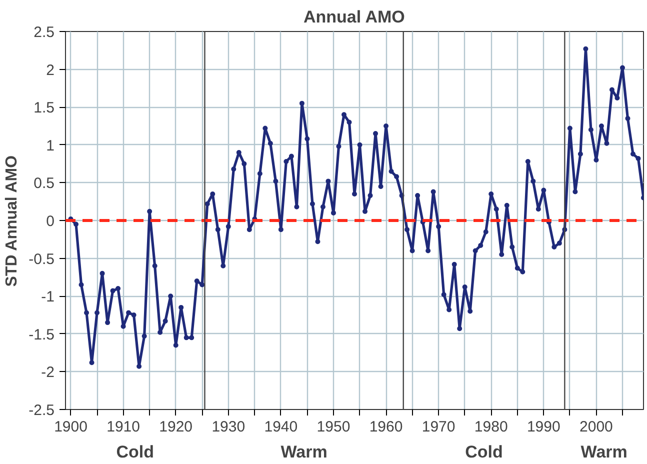 The width and height of the screenshot is (647, 464). What do you see at coordinates (71, 427) in the screenshot?
I see `x-tick-label: 1900` at bounding box center [71, 427].